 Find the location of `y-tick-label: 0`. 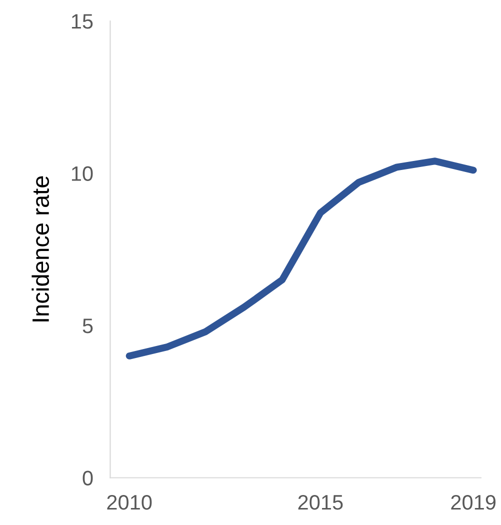

y-tick-label: 0 is located at coordinates (87, 478).